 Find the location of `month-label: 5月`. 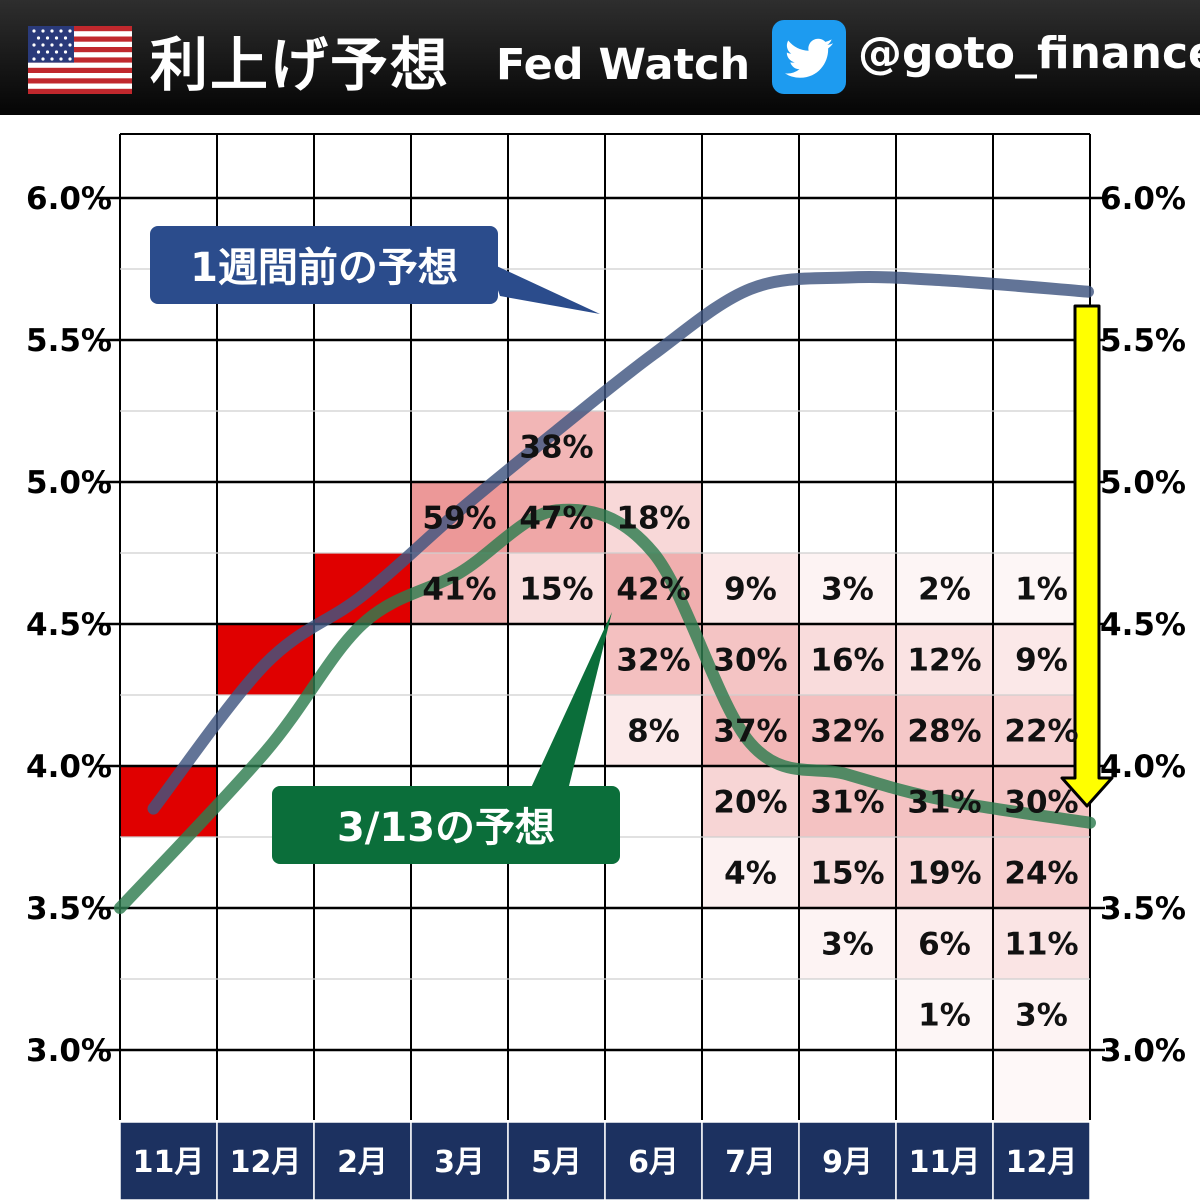

month-label: 5月 is located at coordinates (556, 1162).